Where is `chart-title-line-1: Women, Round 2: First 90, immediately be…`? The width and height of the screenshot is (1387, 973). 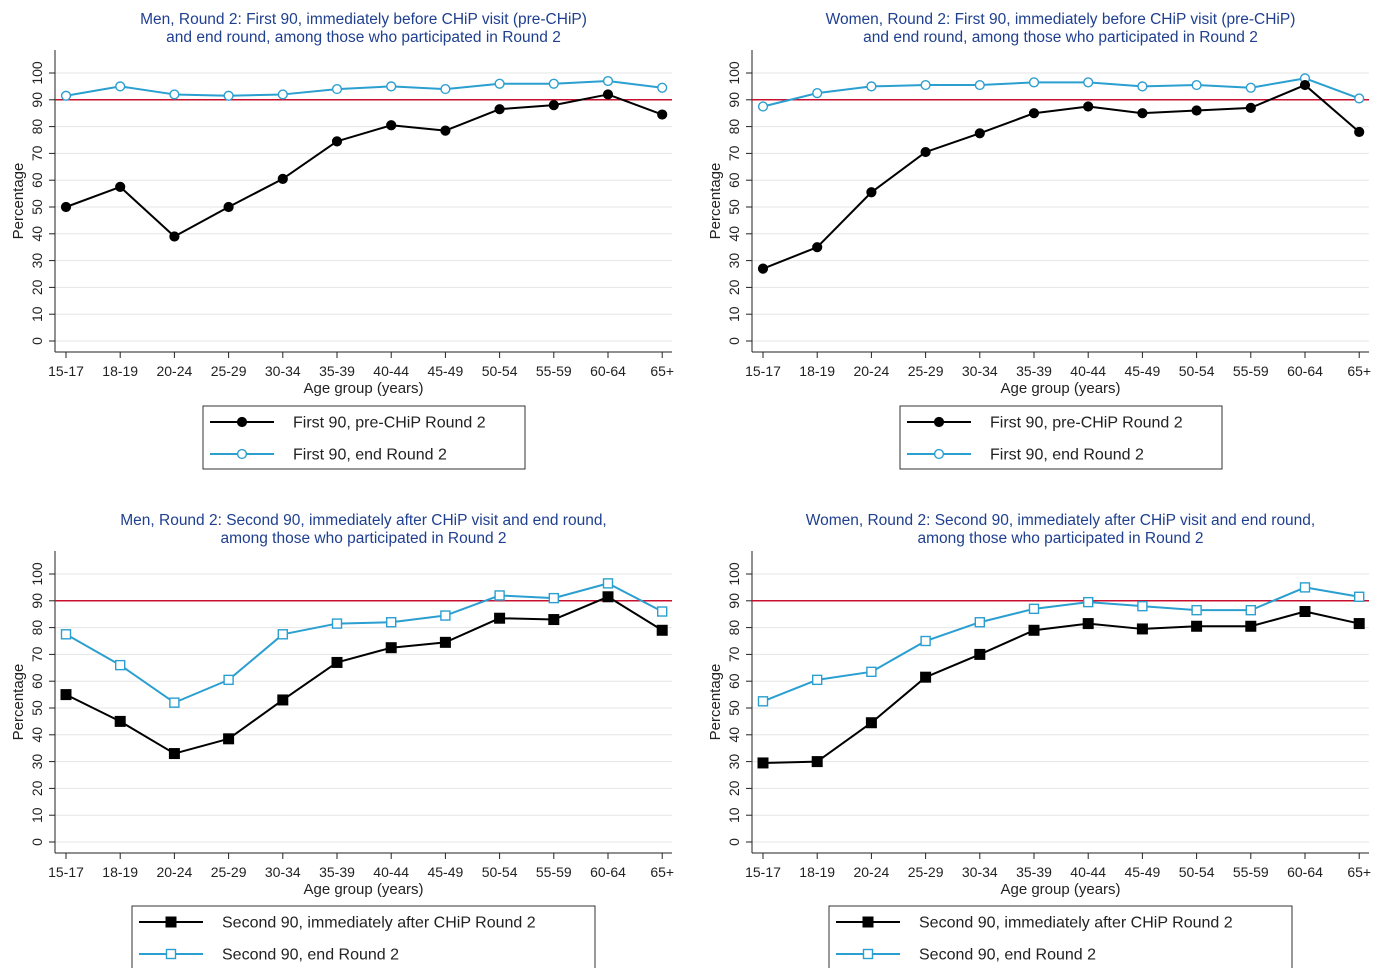
chart-title-line-1: Women, Round 2: First 90, immediately be… is located at coordinates (1061, 19).